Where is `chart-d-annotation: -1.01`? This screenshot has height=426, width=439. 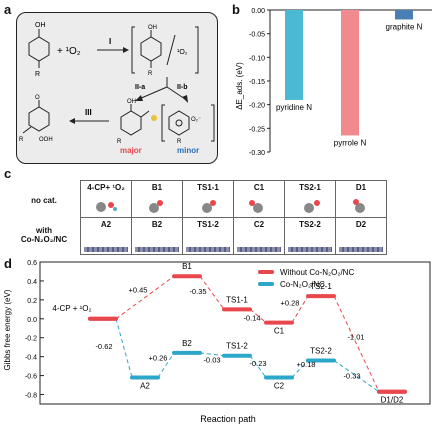
chart-d-annotation: -1.01 is located at coordinates (355, 337).